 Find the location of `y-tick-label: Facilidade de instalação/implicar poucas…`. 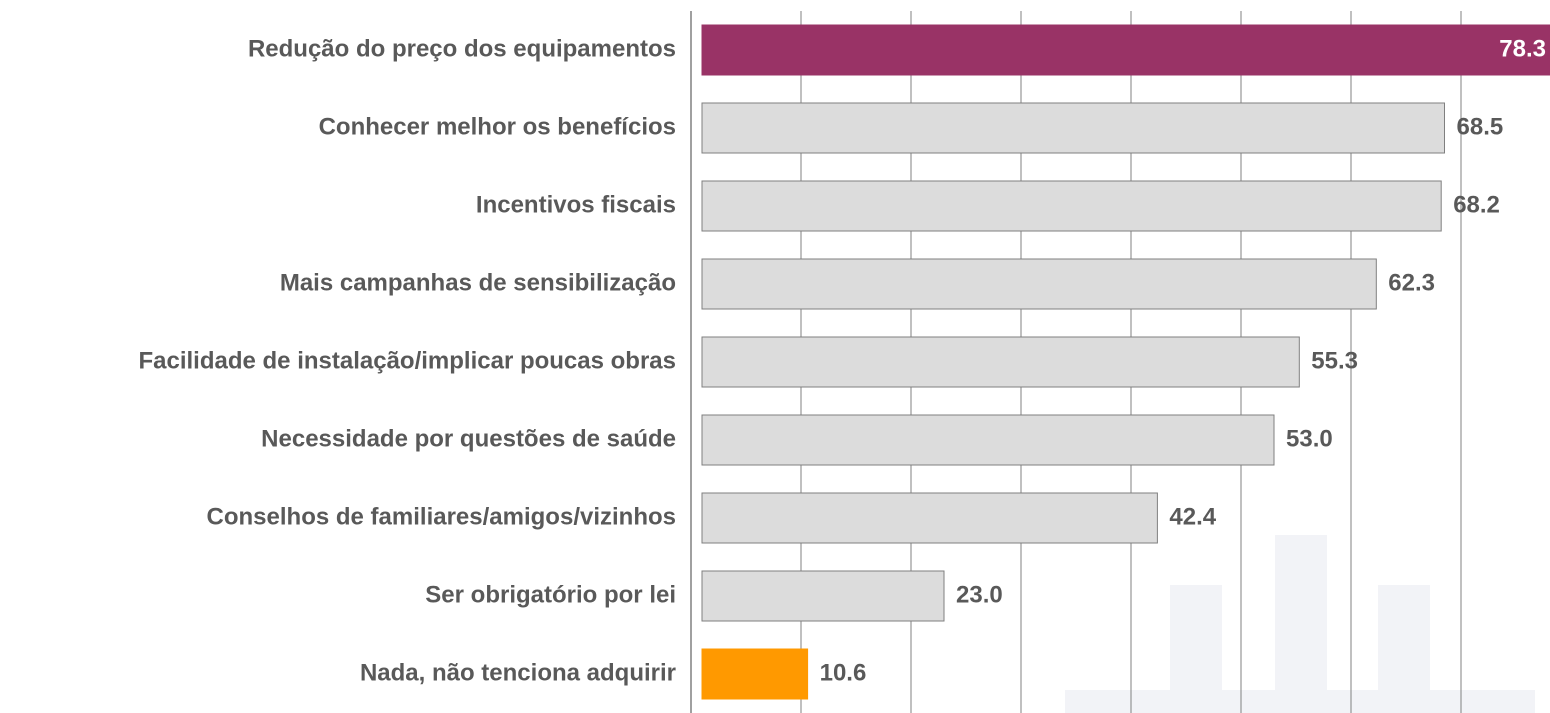

y-tick-label: Facilidade de instalação/implicar poucas… is located at coordinates (407, 360).